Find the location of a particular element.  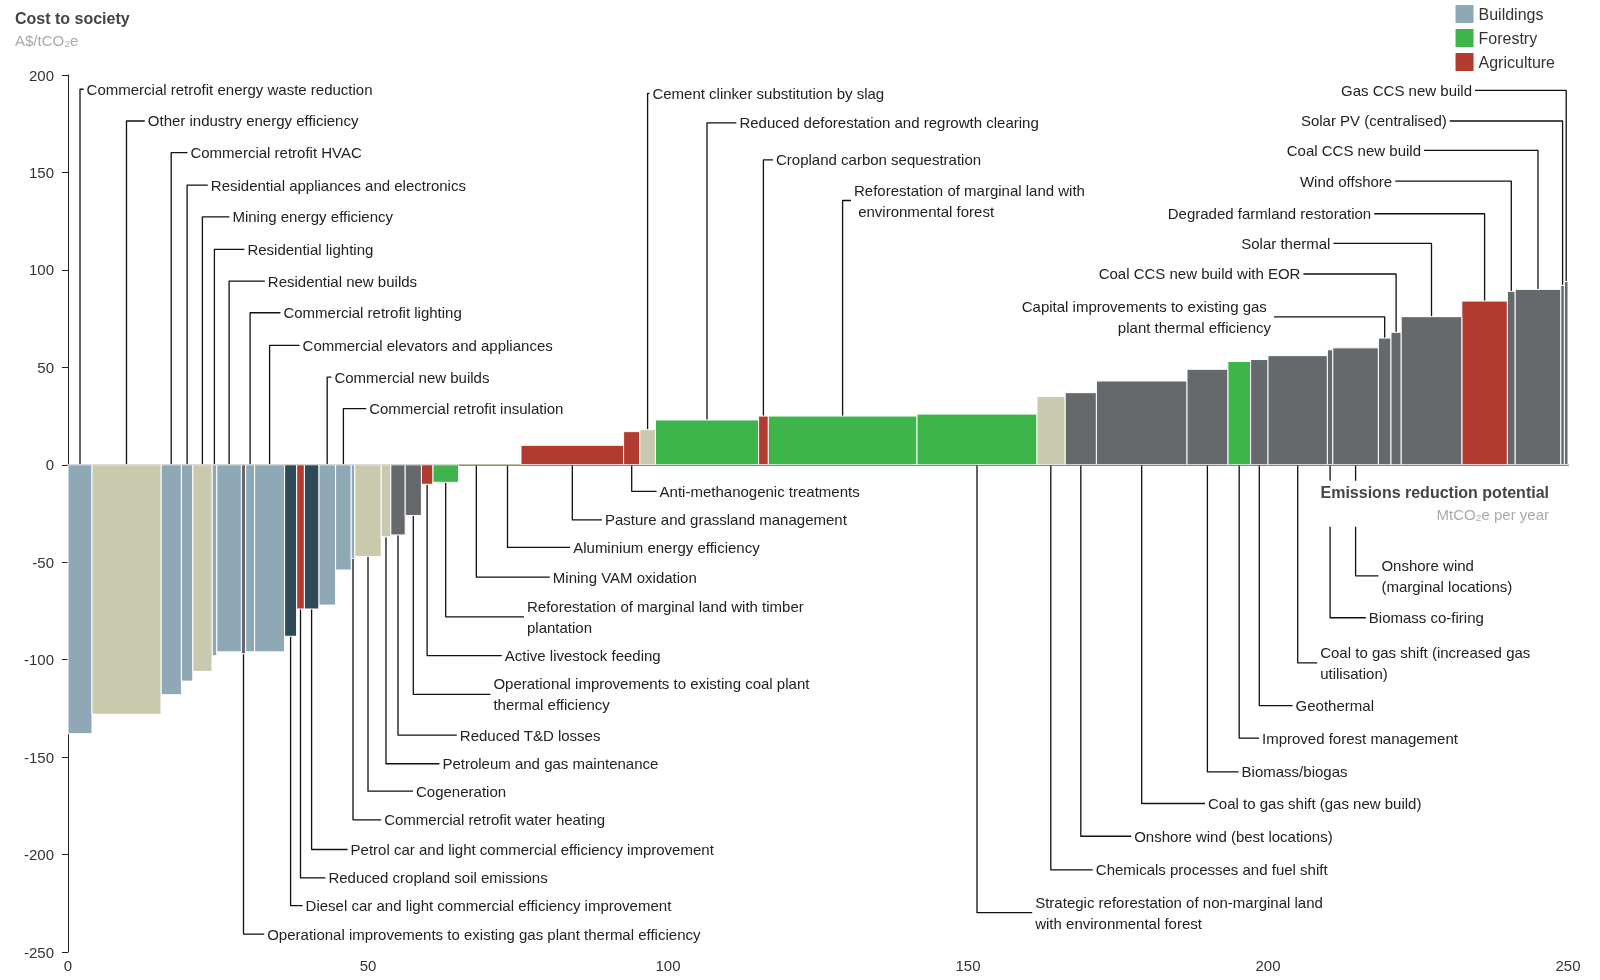

annotation: Commercial new builds is located at coordinates (412, 377).